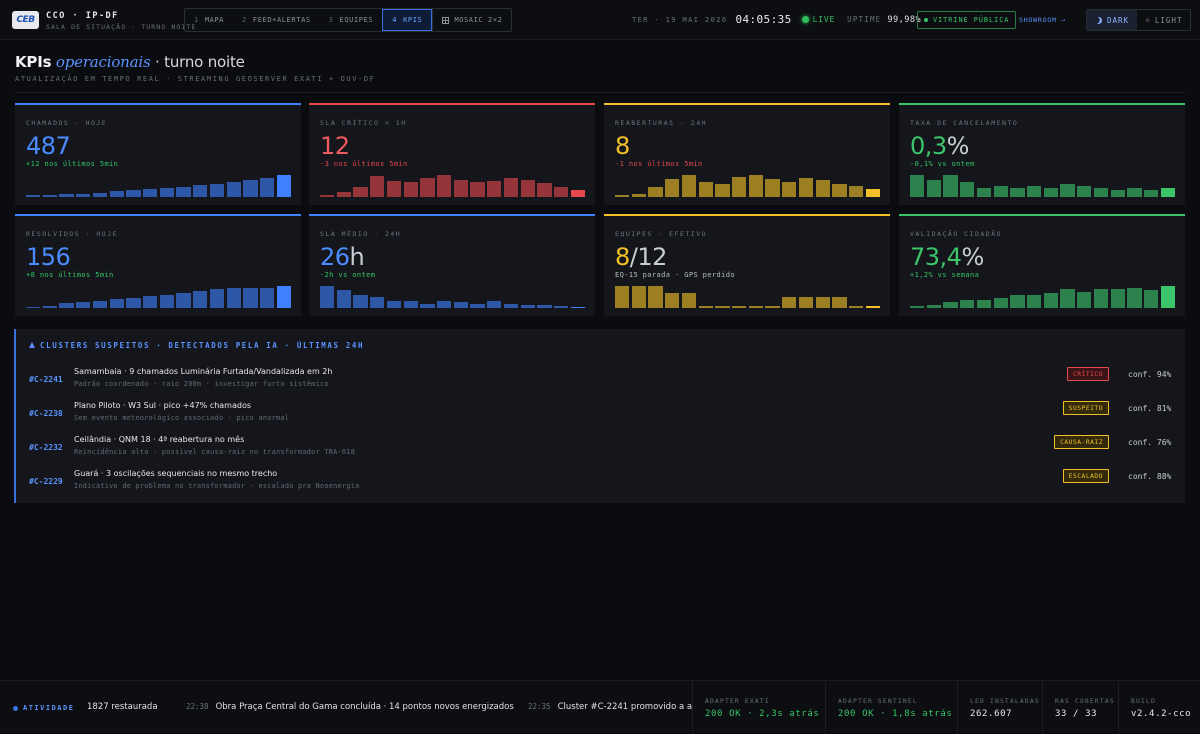 This screenshot has width=1200, height=734. What do you see at coordinates (46, 379) in the screenshot?
I see `cluster-id: #C-2241` at bounding box center [46, 379].